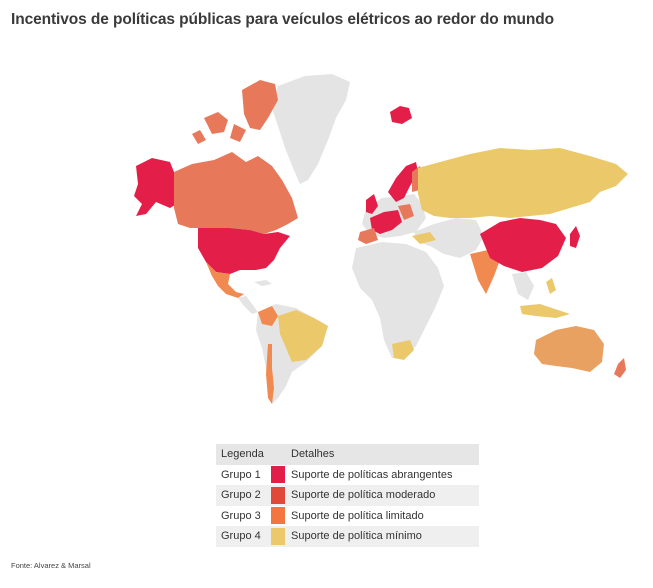 This screenshot has width=653, height=588. Describe the element at coordinates (236, 193) in the screenshot. I see `canada-region` at that location.